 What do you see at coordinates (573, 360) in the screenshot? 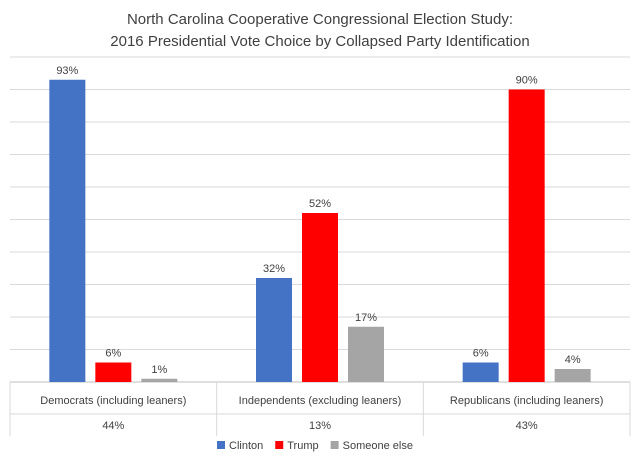
I see `data-label: 4%` at bounding box center [573, 360].